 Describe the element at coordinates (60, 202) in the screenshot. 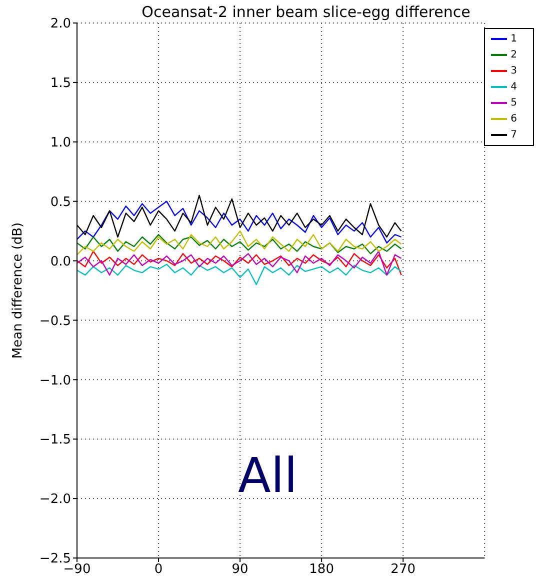

I see `y-tick-label: 0.5` at that location.